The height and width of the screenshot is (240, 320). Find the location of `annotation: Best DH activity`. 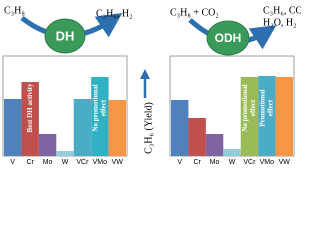

annotation: Best DH activity is located at coordinates (30, 107).